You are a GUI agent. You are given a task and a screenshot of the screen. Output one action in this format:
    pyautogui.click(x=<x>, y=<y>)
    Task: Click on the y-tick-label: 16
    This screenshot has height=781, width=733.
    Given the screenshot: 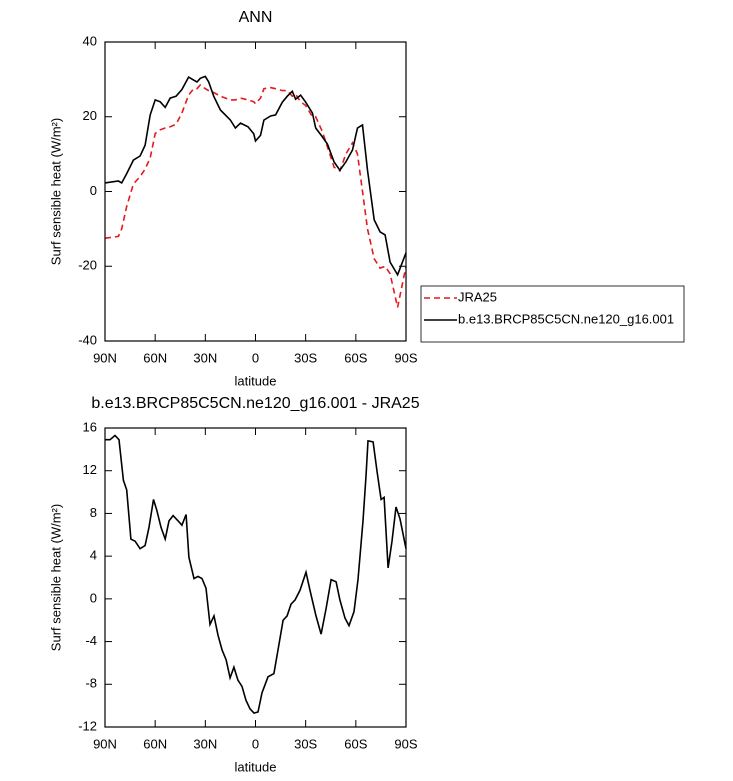 What is the action you would take?
    pyautogui.click(x=90, y=426)
    